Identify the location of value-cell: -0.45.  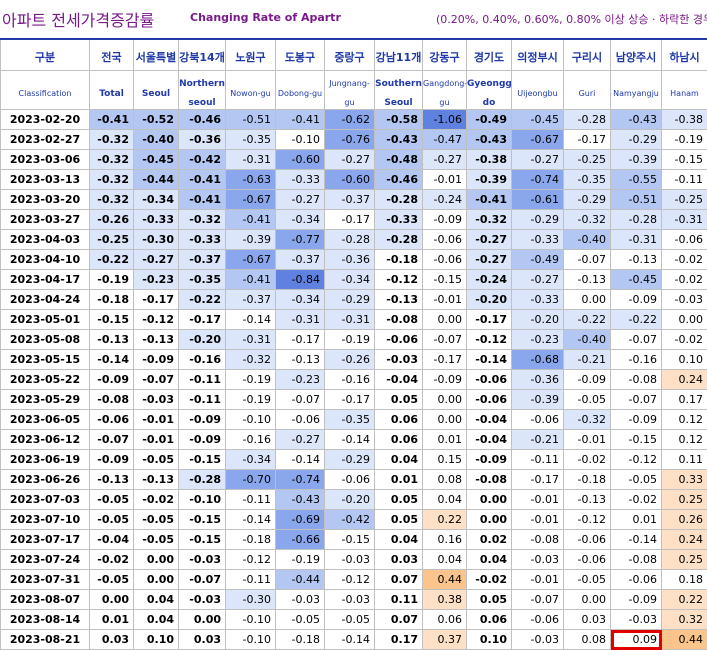
(538, 120).